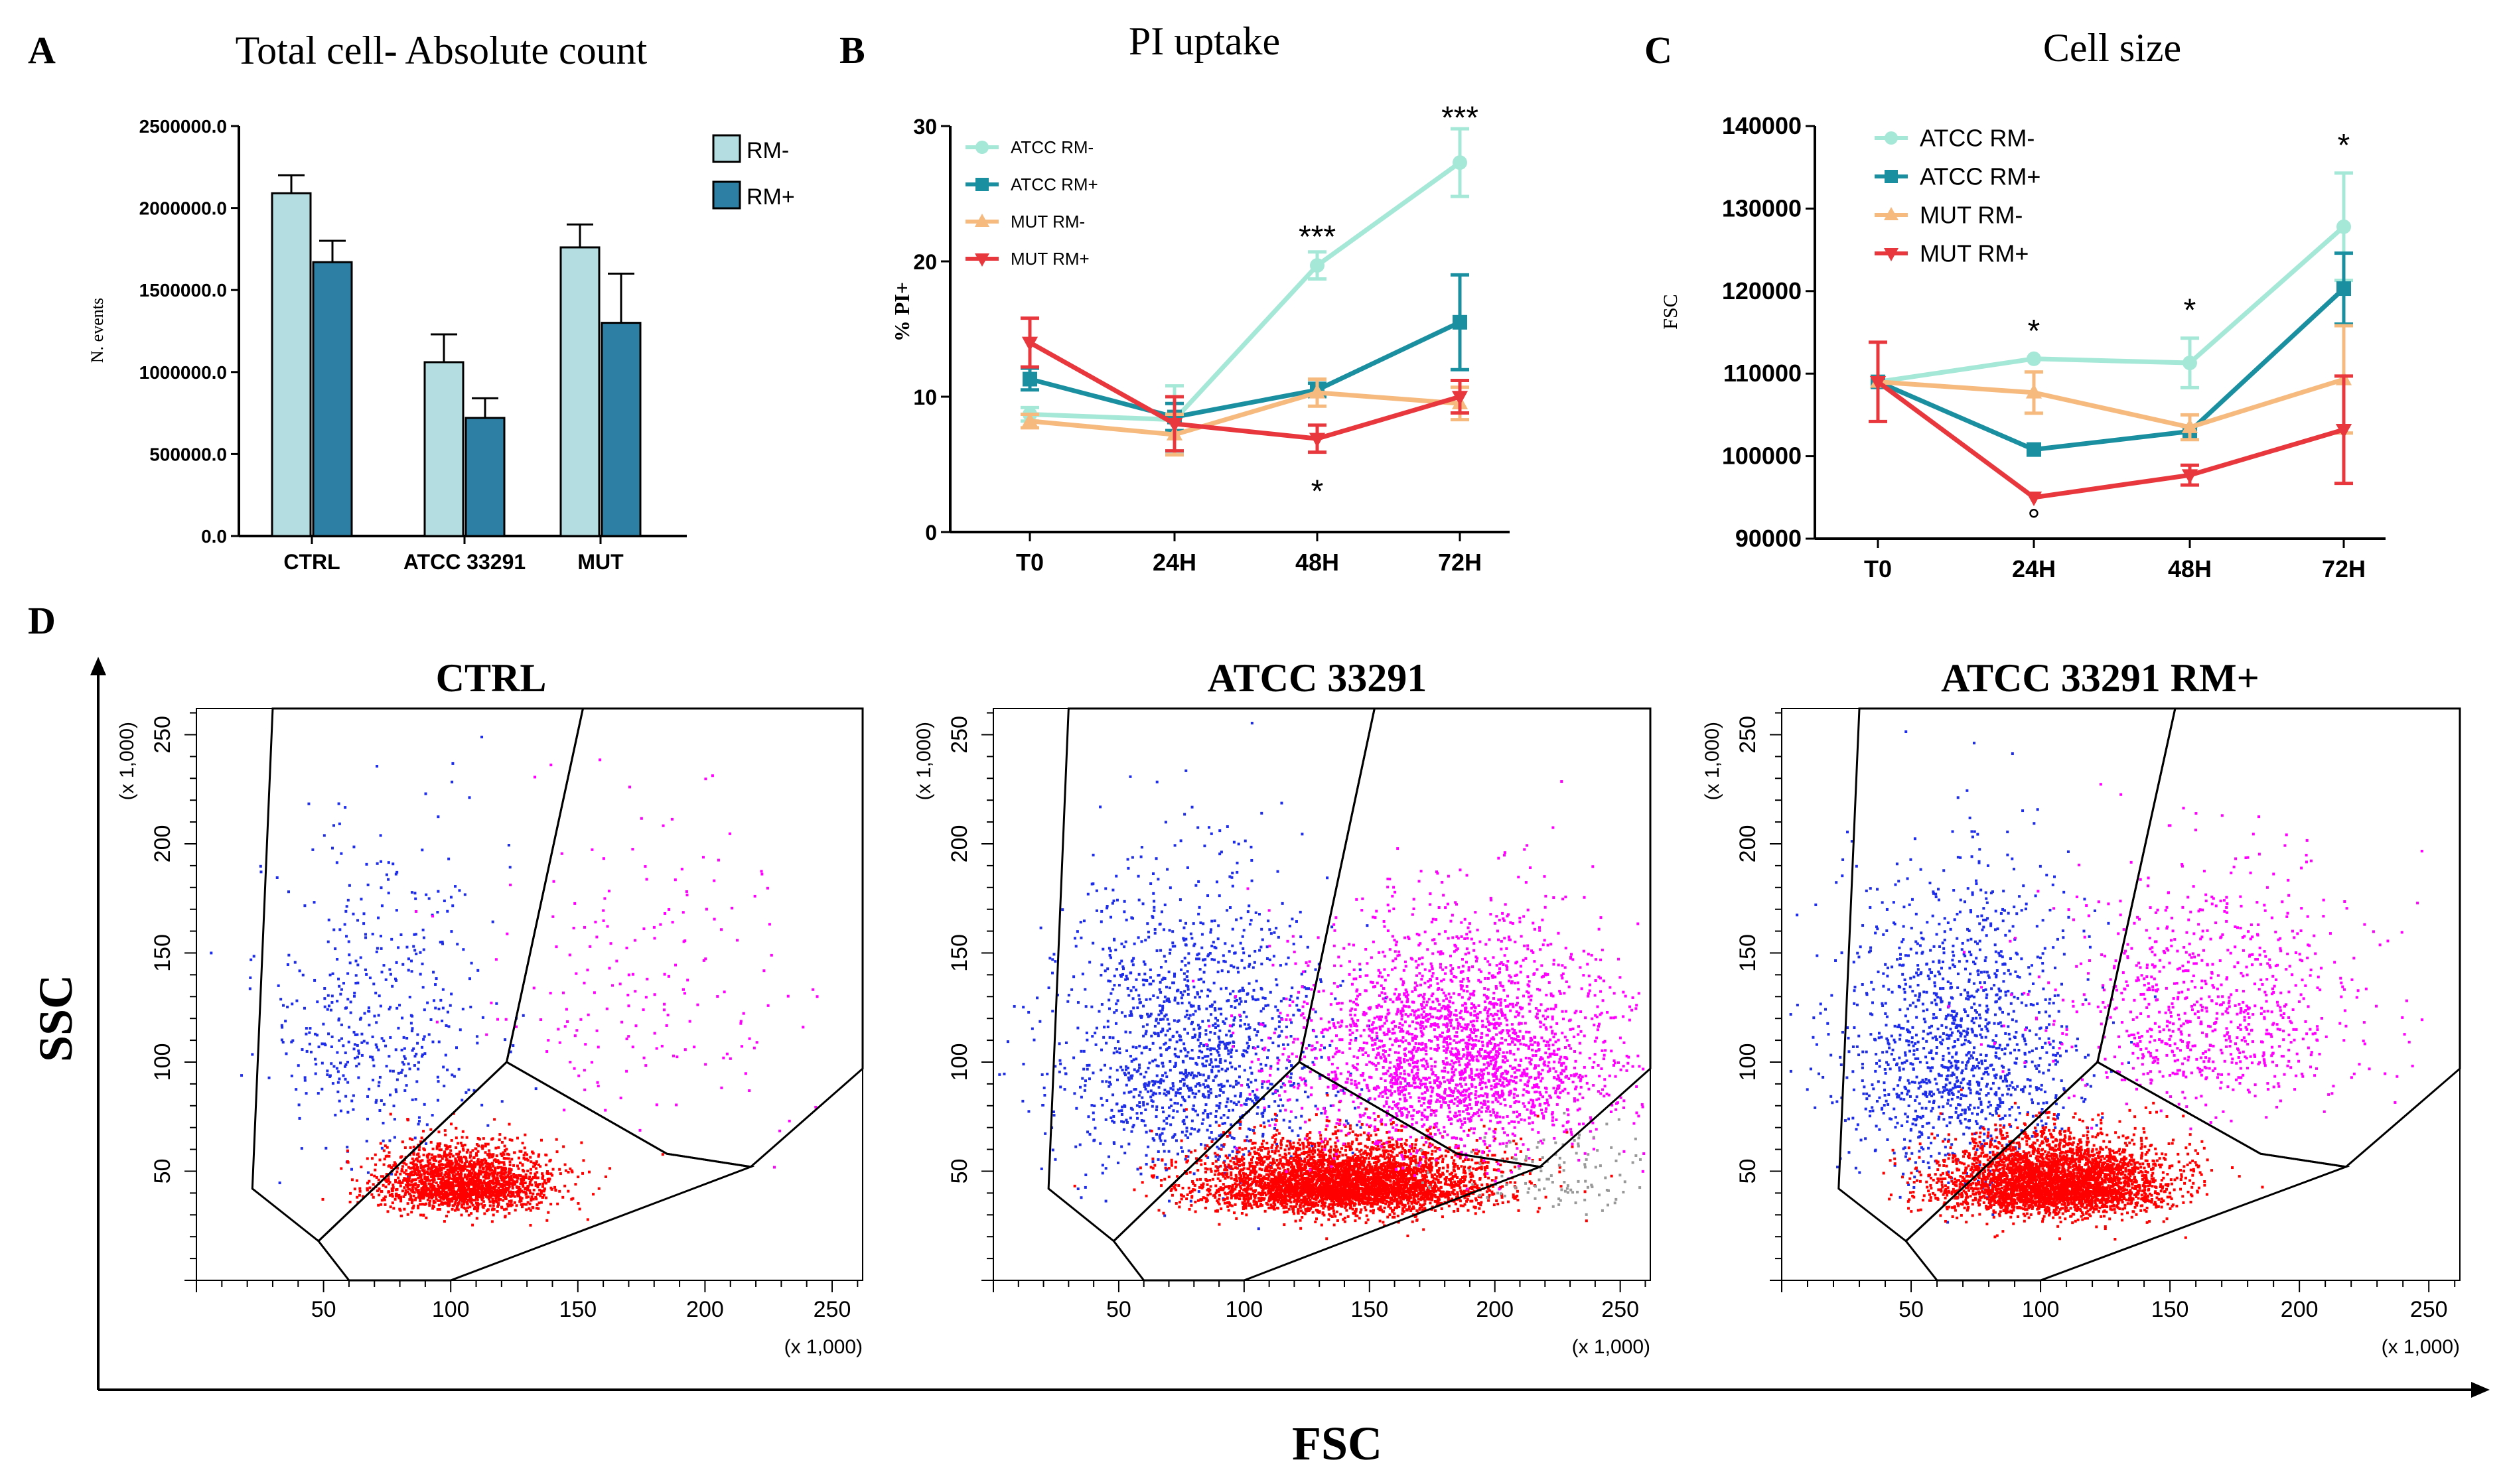 Image resolution: width=2505 pixels, height=1484 pixels. Describe the element at coordinates (1762, 456) in the screenshot. I see `c-y-tick-label: 100000` at that location.